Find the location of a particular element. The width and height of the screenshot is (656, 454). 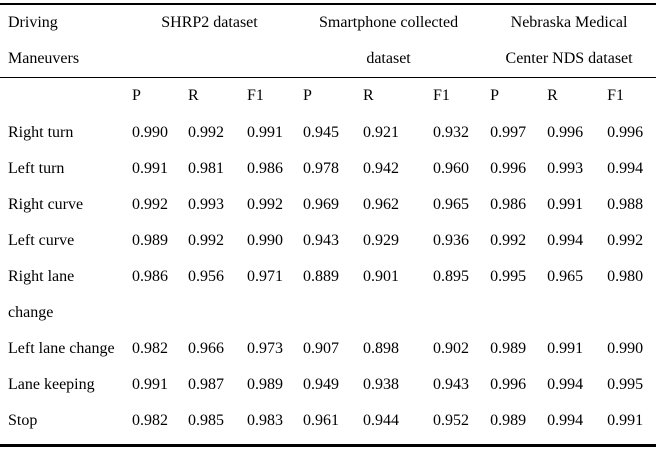

metric-value-cell: 0.969 is located at coordinates (321, 204).